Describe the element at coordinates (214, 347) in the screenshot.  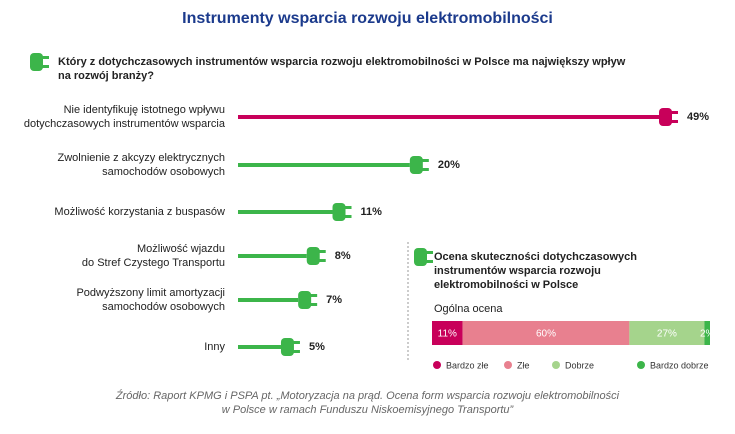
I see `category-label: Inny` at that location.